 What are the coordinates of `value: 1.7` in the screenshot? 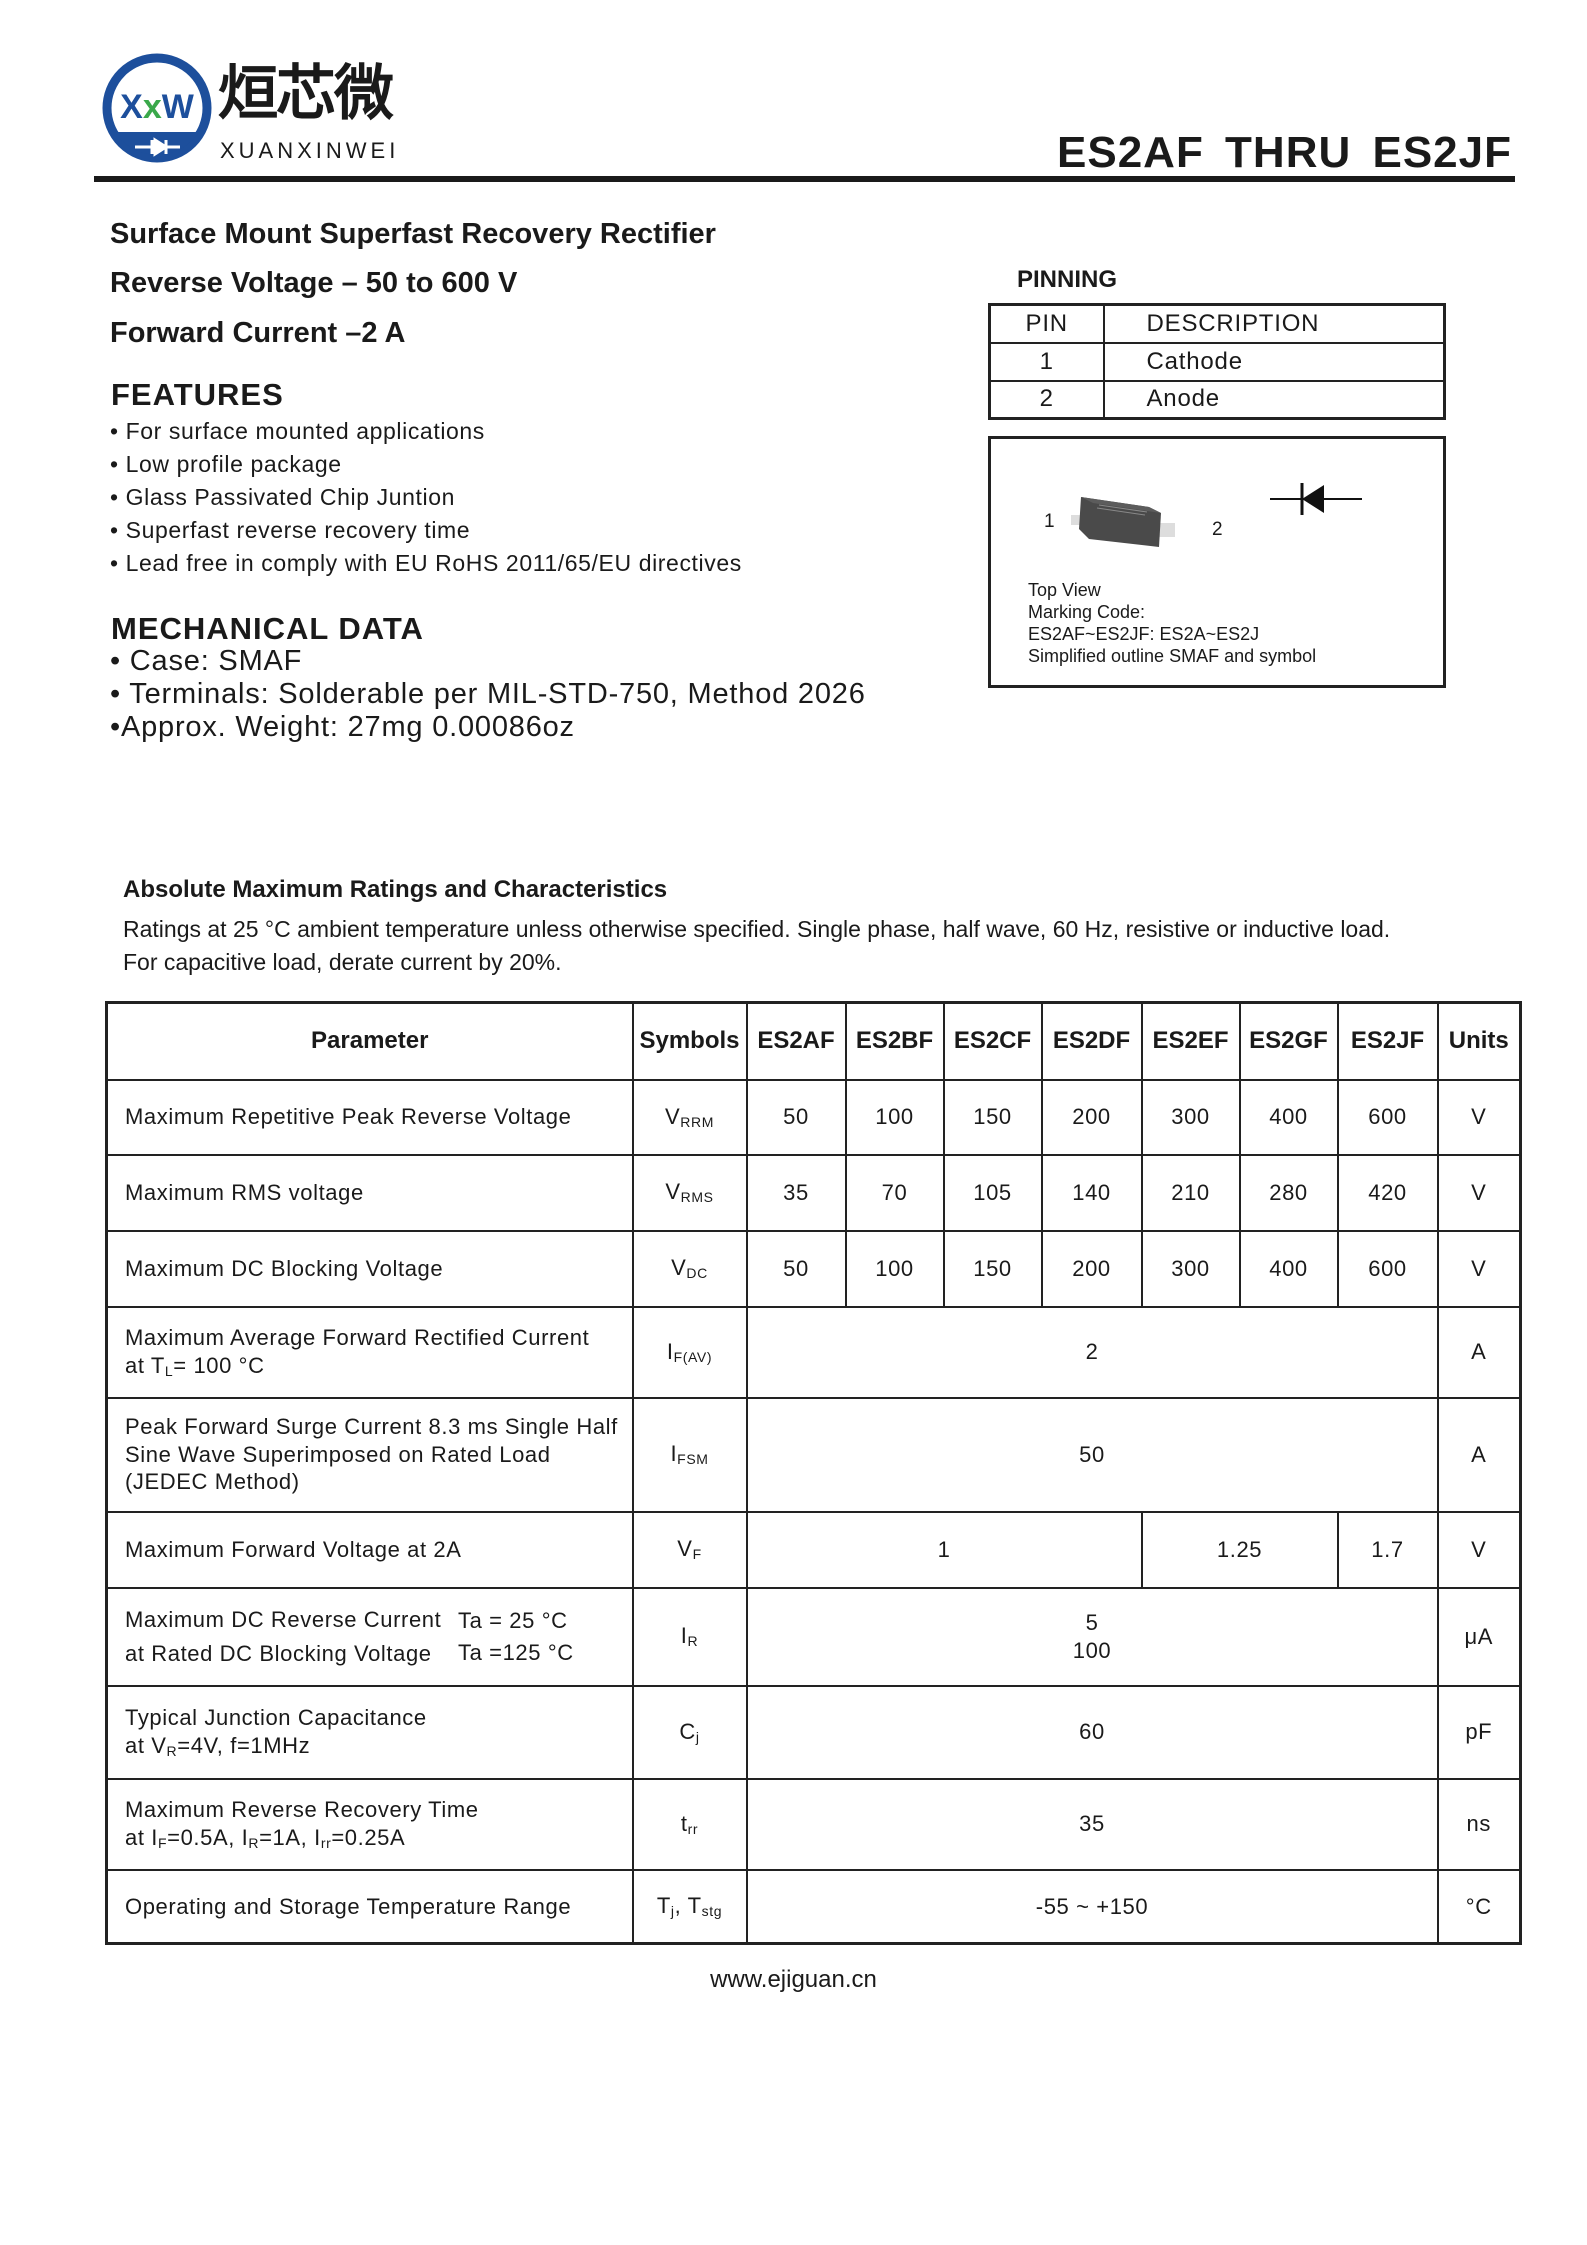 It's located at (1387, 1549).